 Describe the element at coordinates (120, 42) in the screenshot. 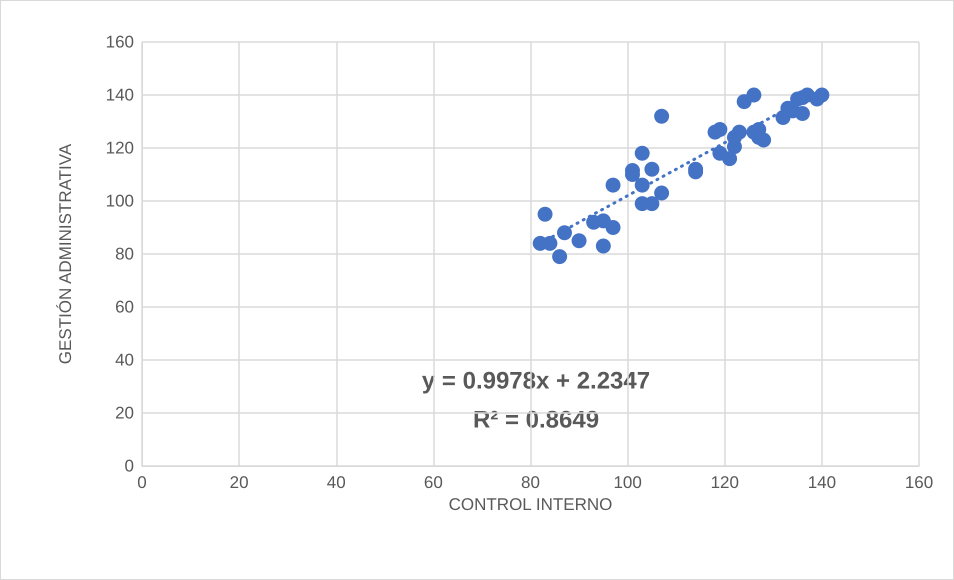

I see `y-tick-label: 160` at that location.